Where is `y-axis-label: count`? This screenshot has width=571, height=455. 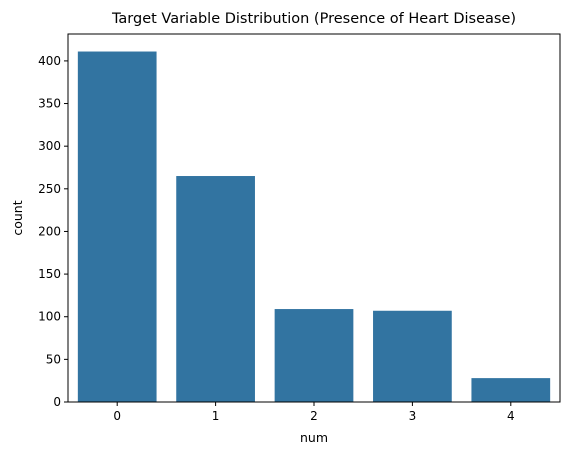 y-axis-label: count is located at coordinates (17, 217).